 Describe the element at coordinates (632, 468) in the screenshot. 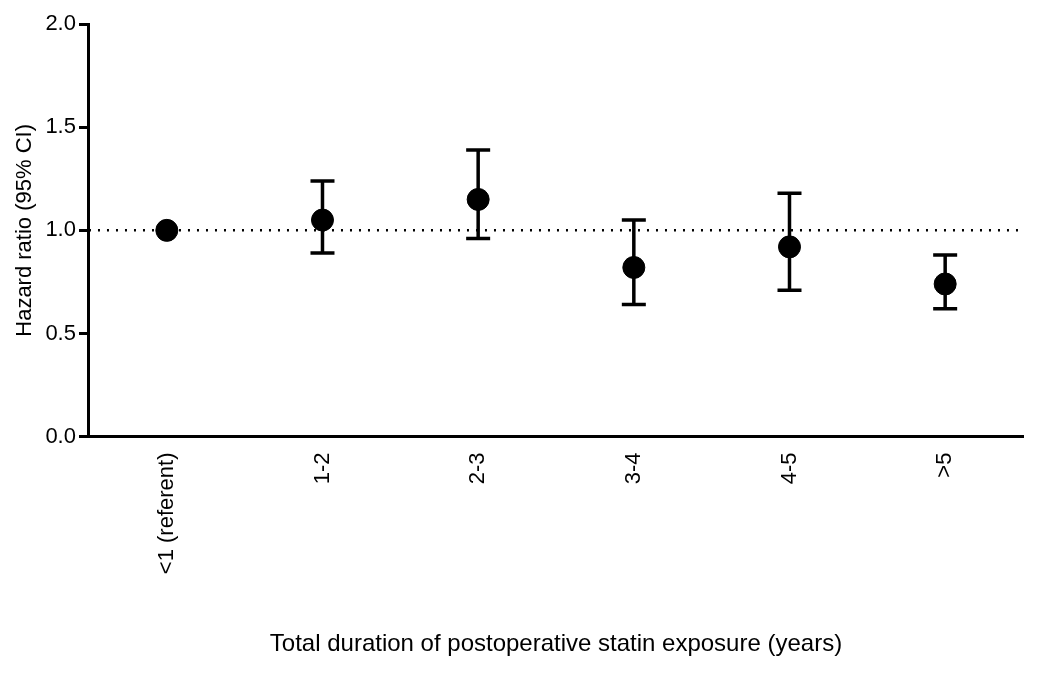

I see `x-tick-label: 3-4` at that location.